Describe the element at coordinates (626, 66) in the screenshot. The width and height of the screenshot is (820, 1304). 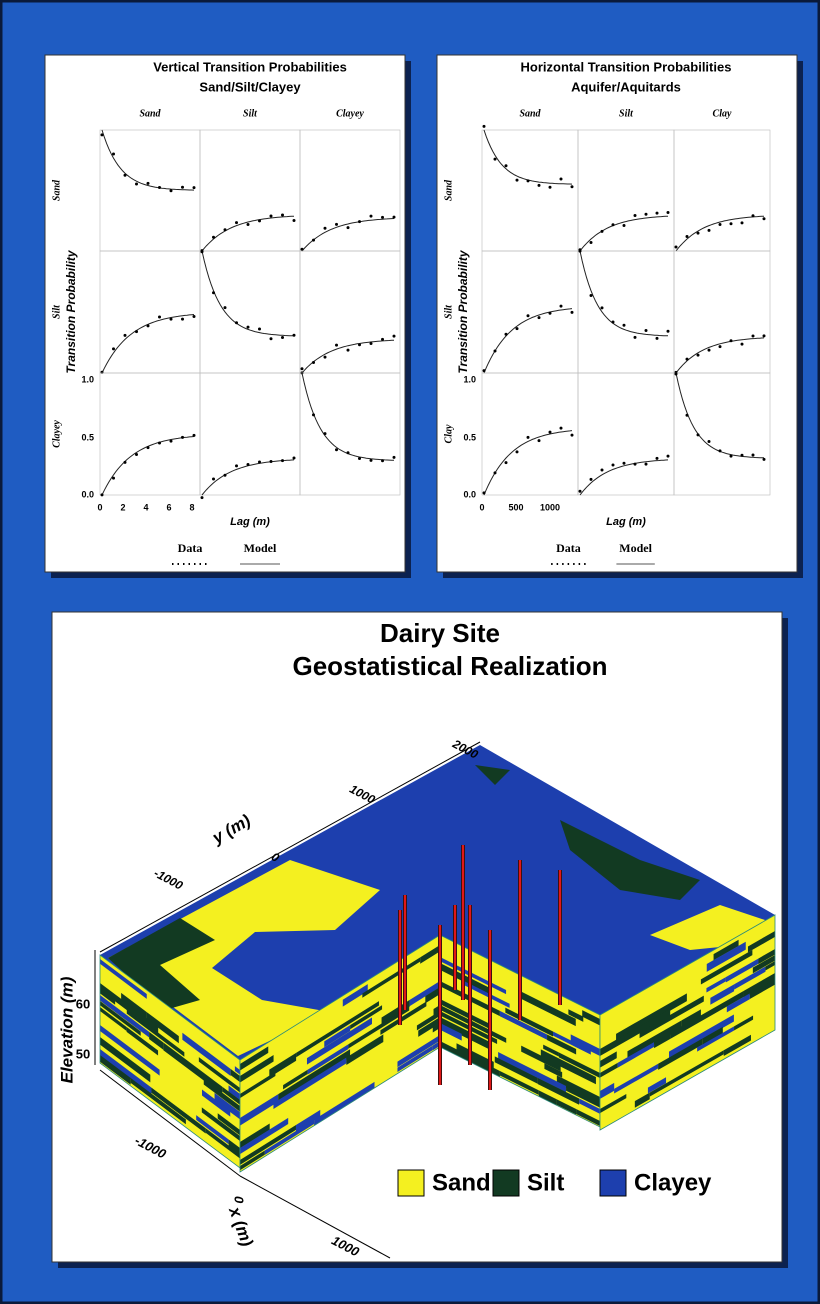
I see `panel-title: Horizontal Transition Probabilities` at that location.